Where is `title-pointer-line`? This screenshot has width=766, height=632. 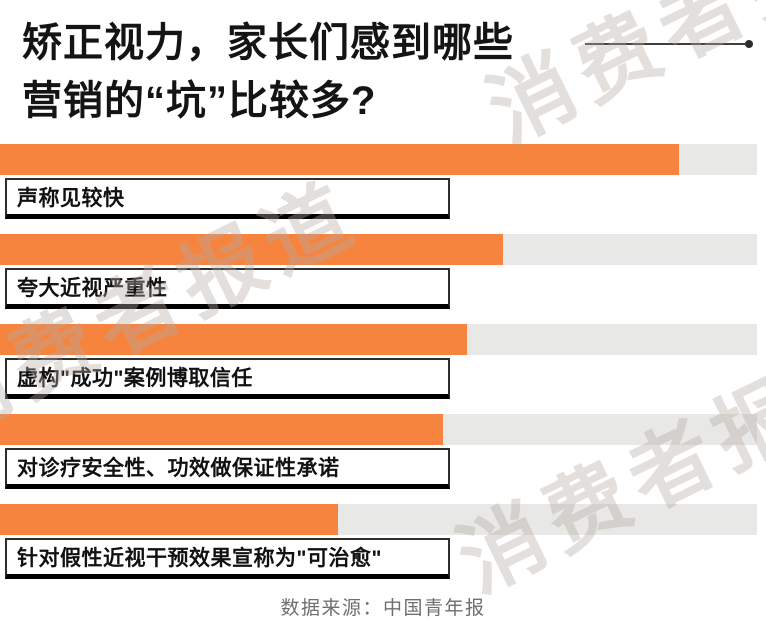 title-pointer-line is located at coordinates (669, 44).